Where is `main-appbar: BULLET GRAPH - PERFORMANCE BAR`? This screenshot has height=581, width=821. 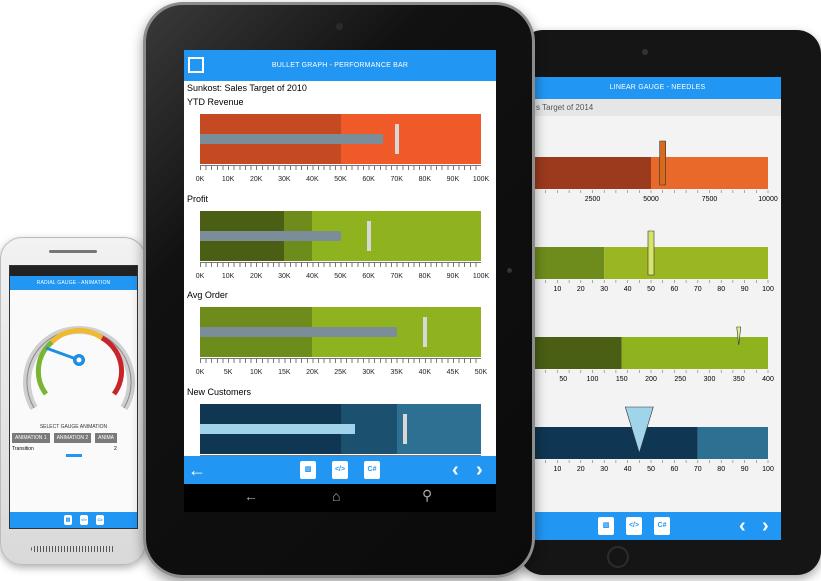
main-appbar: BULLET GRAPH - PERFORMANCE BAR is located at coordinates (340, 65).